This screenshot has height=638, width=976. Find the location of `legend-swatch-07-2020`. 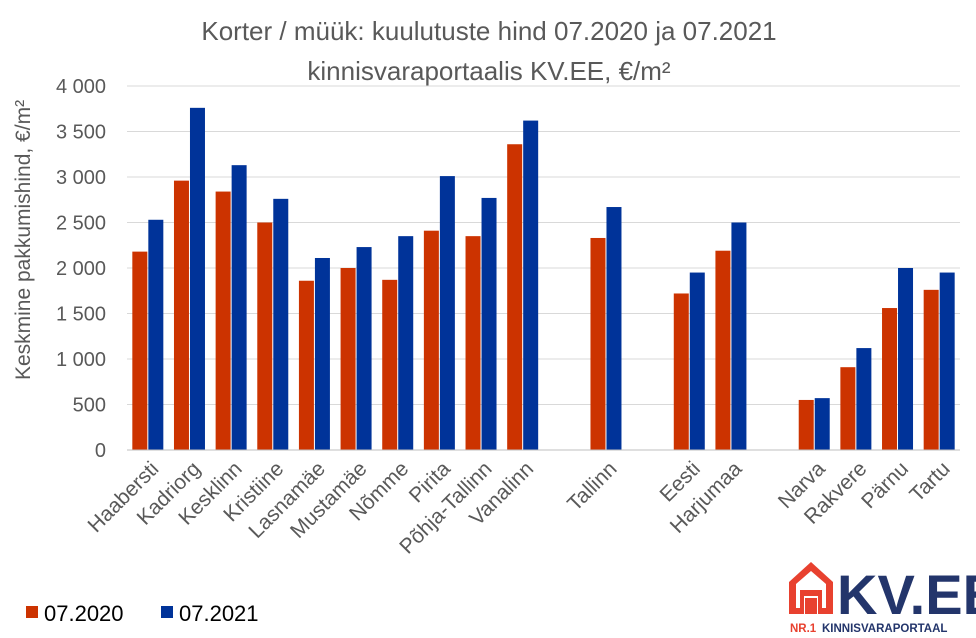

legend-swatch-07-2020 is located at coordinates (32, 612).